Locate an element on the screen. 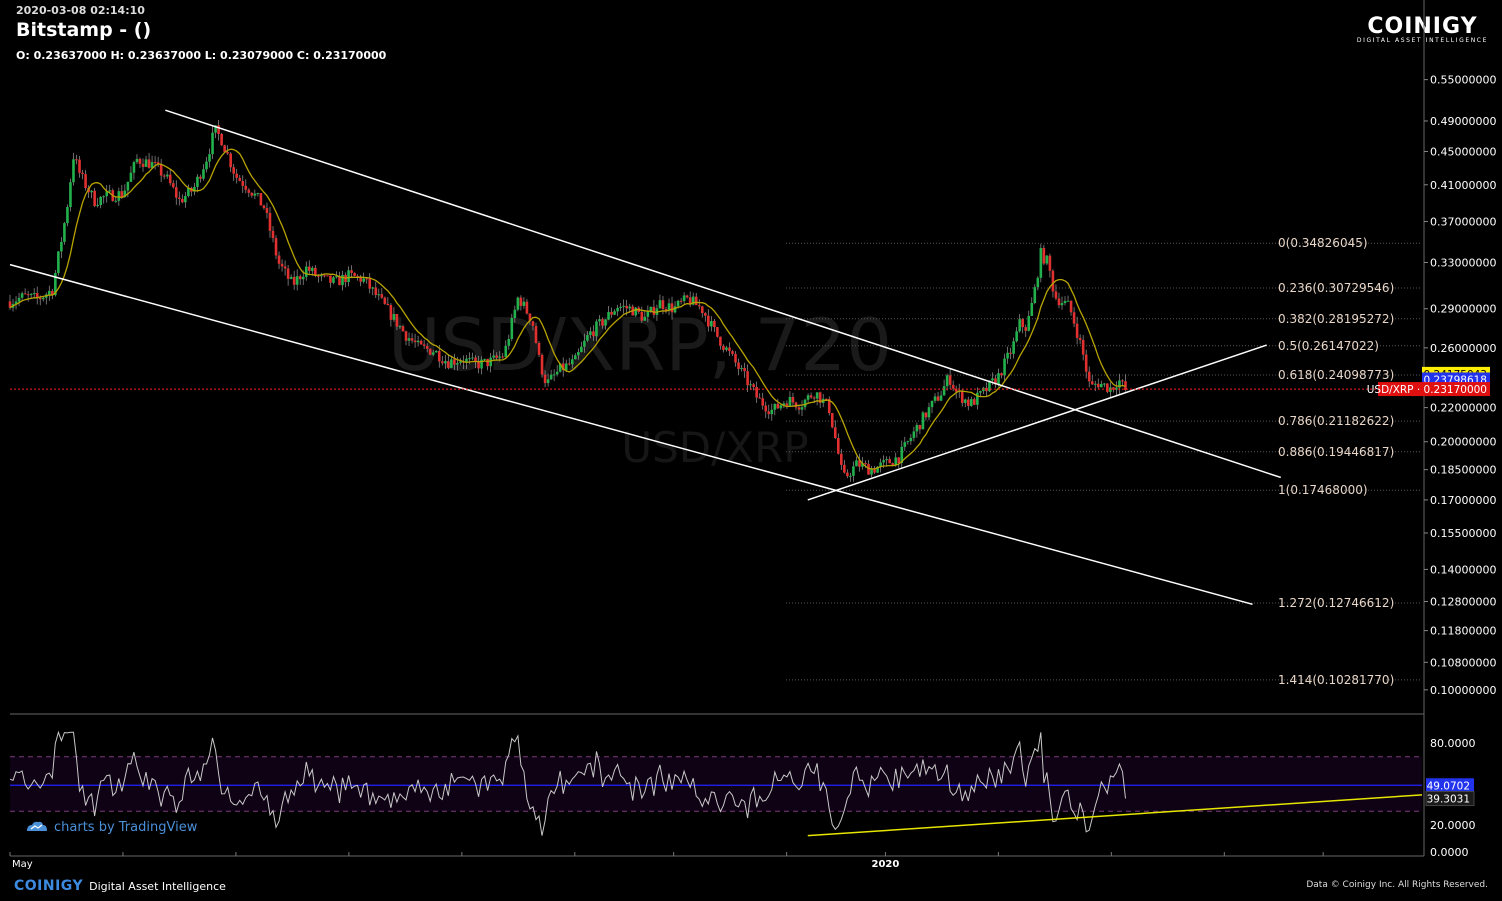  price-tick-label-7: 0.26000000 is located at coordinates (1463, 348).